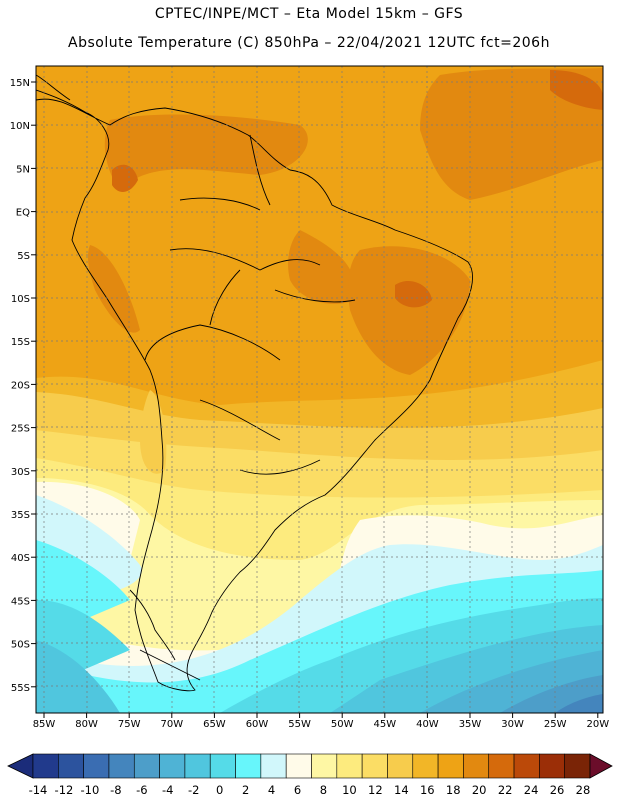  Describe the element at coordinates (579, 703) in the screenshot. I see `field-band-m8` at that location.